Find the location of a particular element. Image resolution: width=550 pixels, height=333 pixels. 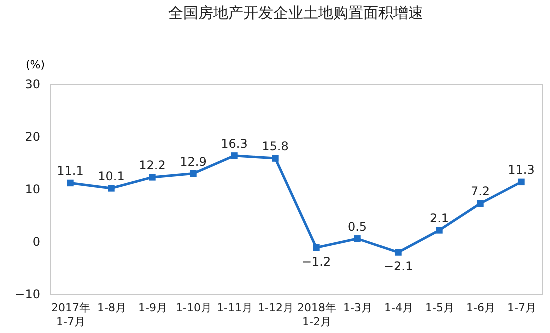

y-tick-label: 30 is located at coordinates (32, 85).